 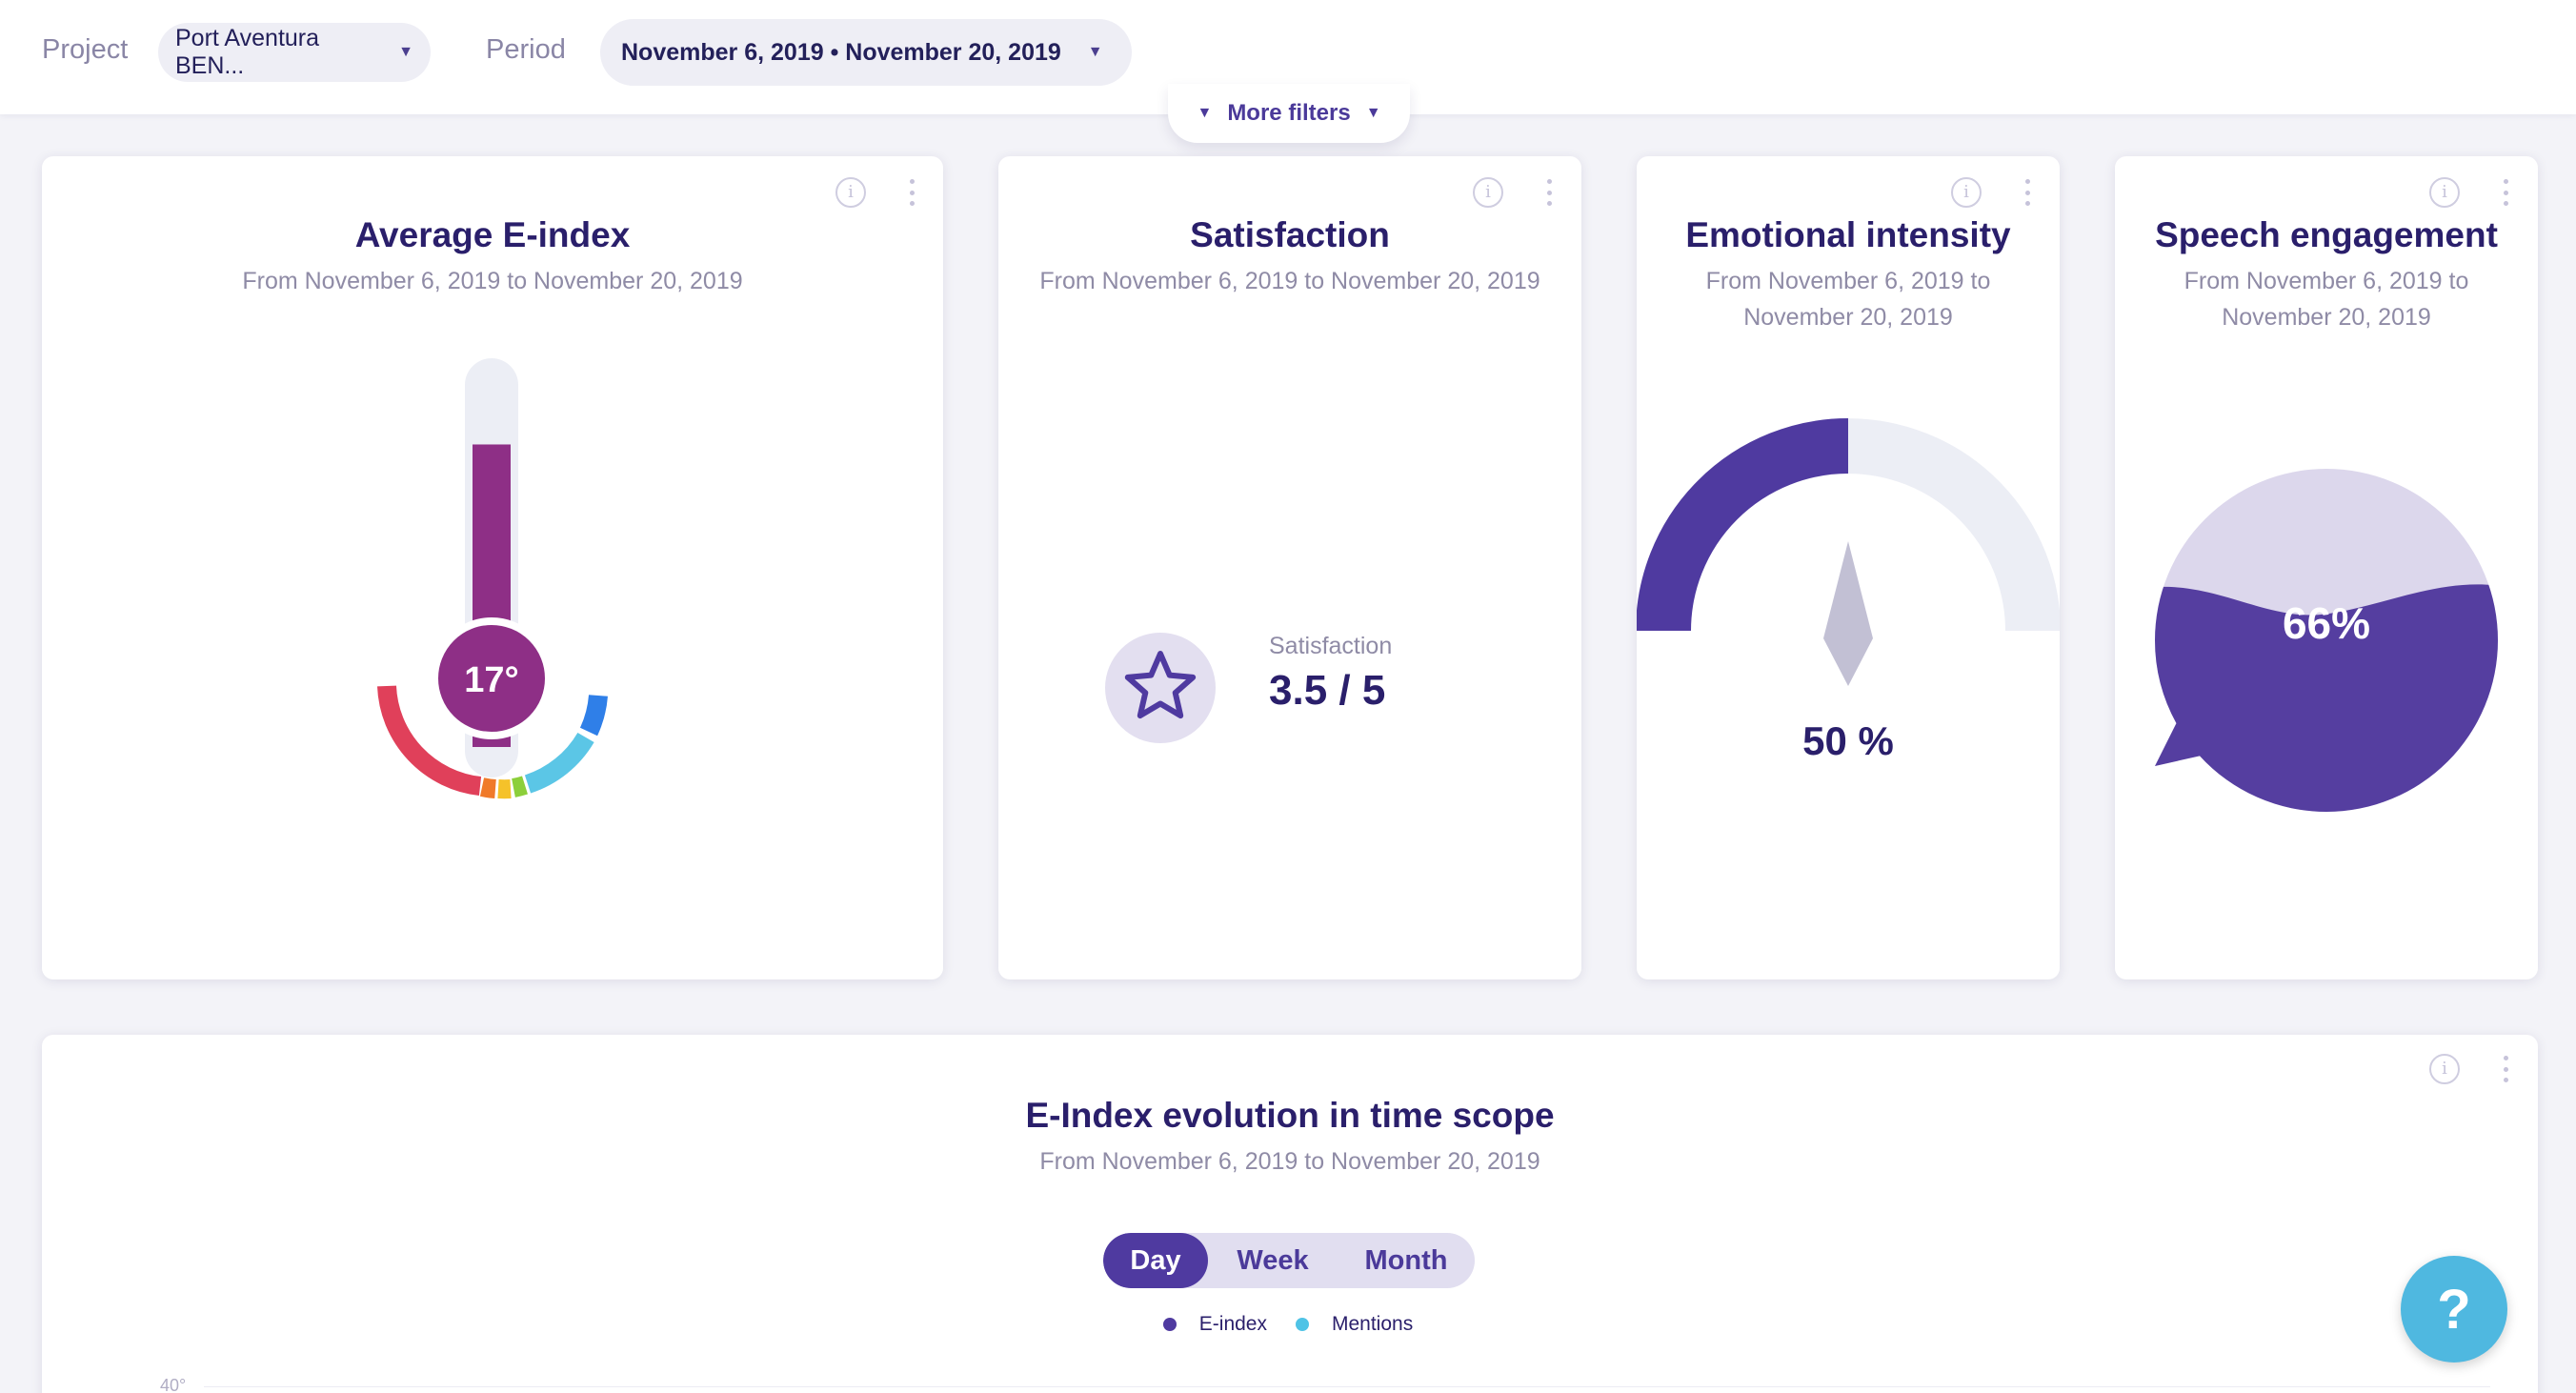 I want to click on scale-segment-green, so click(x=520, y=786).